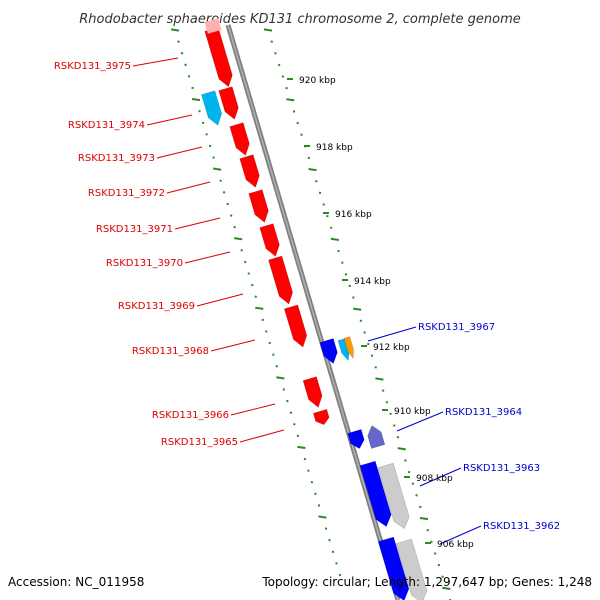 Image resolution: width=600 pixels, height=600 pixels. What do you see at coordinates (317, 81) in the screenshot?
I see `scale-tick-label: 920 kbp` at bounding box center [317, 81].